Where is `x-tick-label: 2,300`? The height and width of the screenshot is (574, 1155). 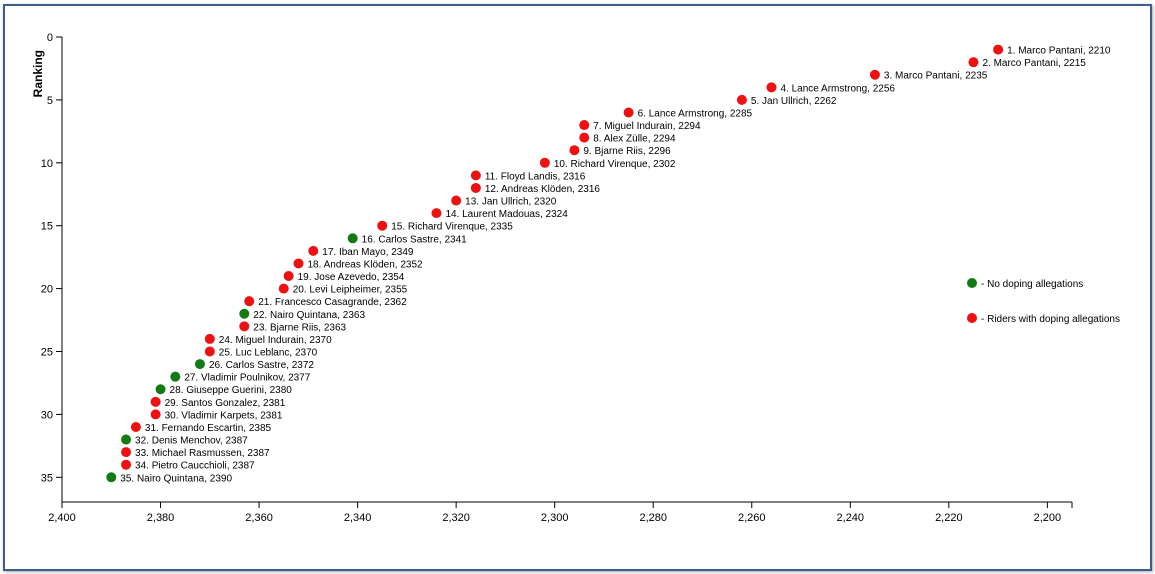
x-tick-label: 2,300 is located at coordinates (555, 518).